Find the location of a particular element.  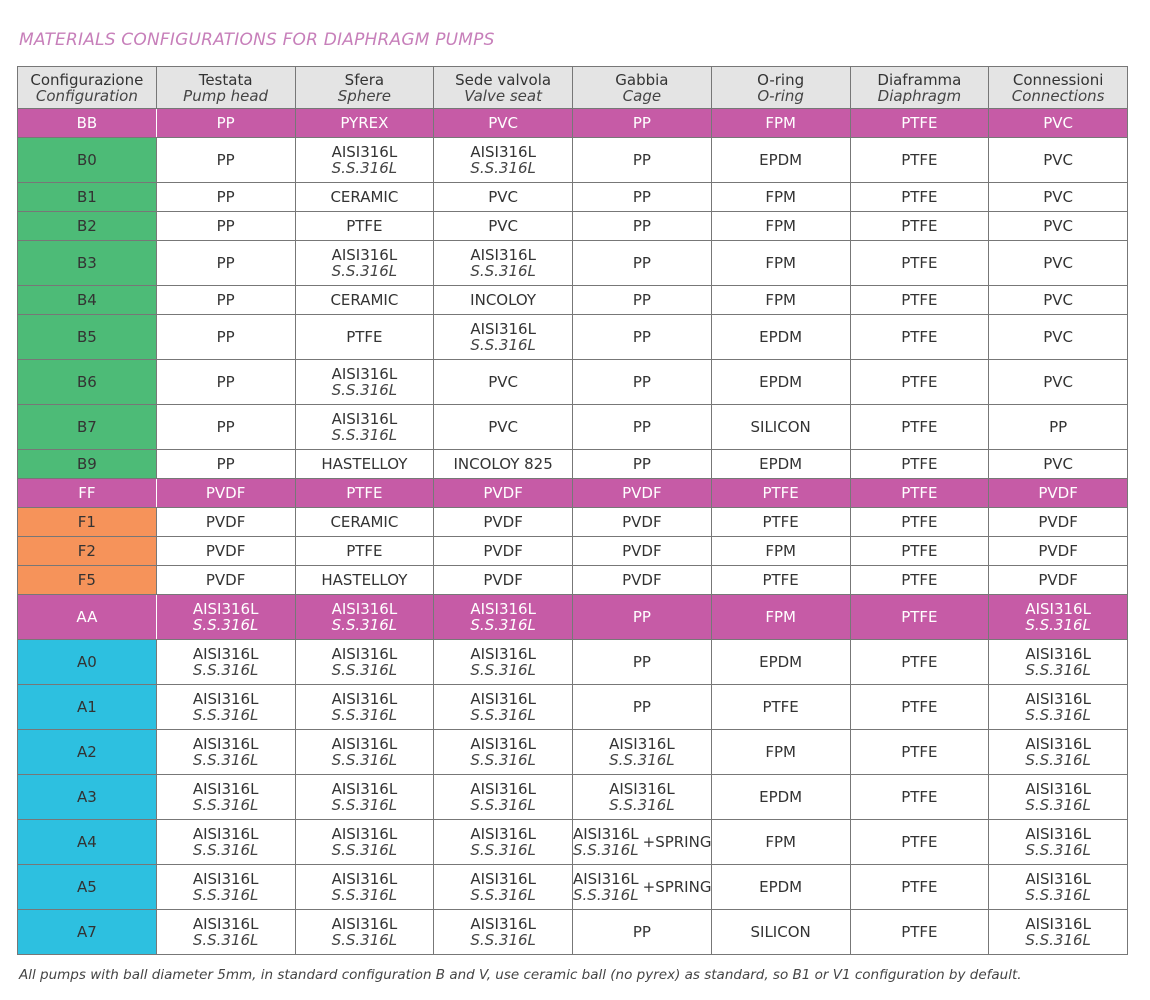

header-label-it: O-ring is located at coordinates (781, 79).